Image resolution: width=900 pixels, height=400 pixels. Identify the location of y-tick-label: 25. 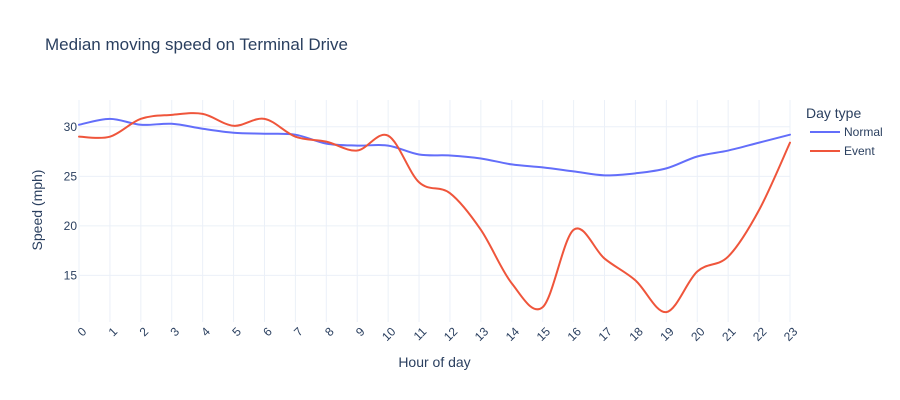
(71, 176).